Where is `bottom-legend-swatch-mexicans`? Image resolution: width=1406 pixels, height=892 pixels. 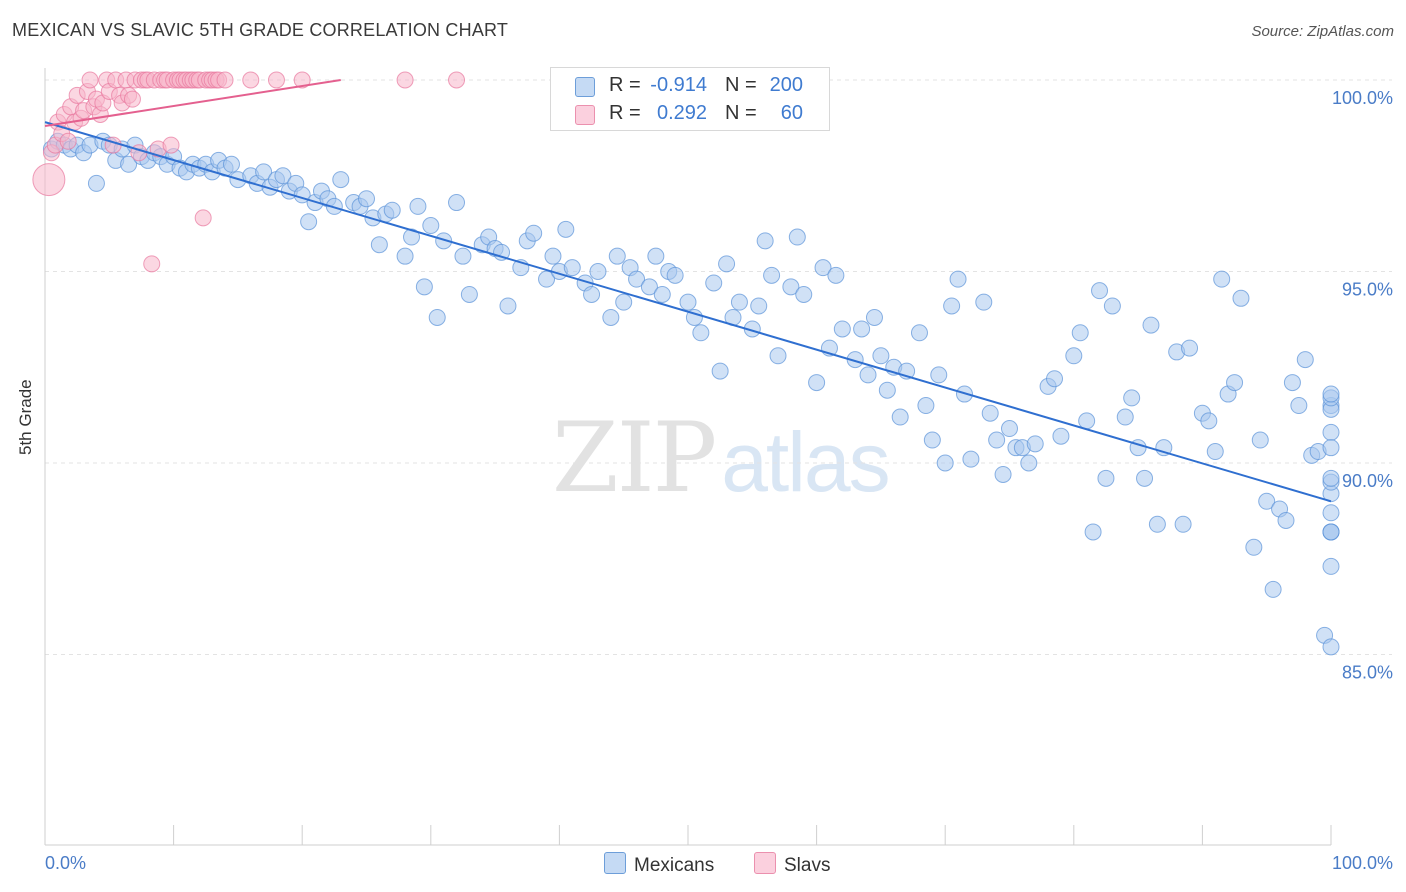 bottom-legend-swatch-mexicans is located at coordinates (615, 863).